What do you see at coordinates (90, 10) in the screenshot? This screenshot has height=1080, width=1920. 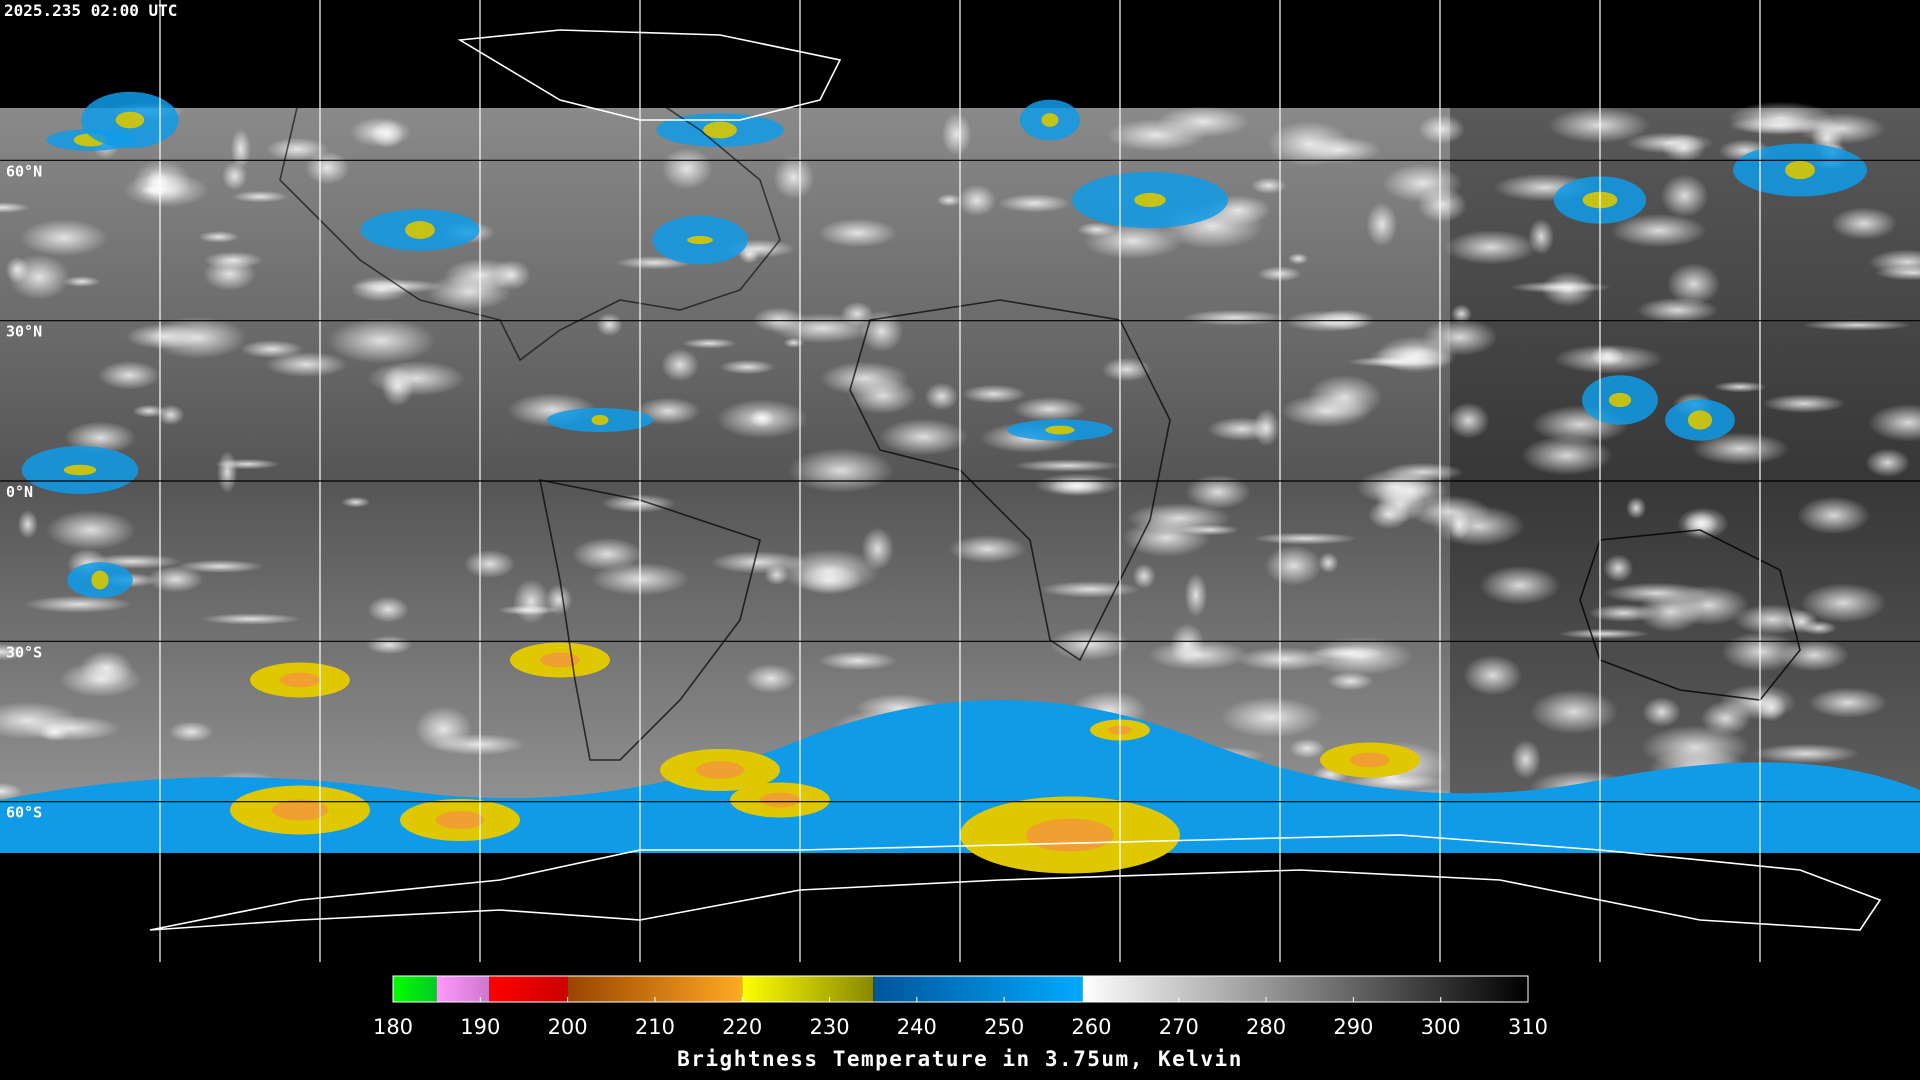 I see `timestamp: 2025.235 02:00 UTC` at bounding box center [90, 10].